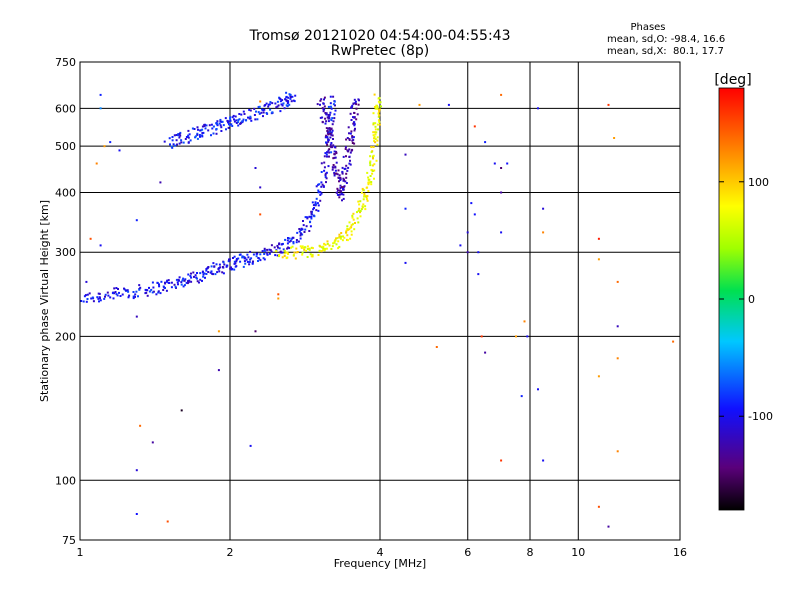  Describe the element at coordinates (665, 51) in the screenshot. I see `stats-x-line: mean, sd,X: 80.1, 17.7` at that location.